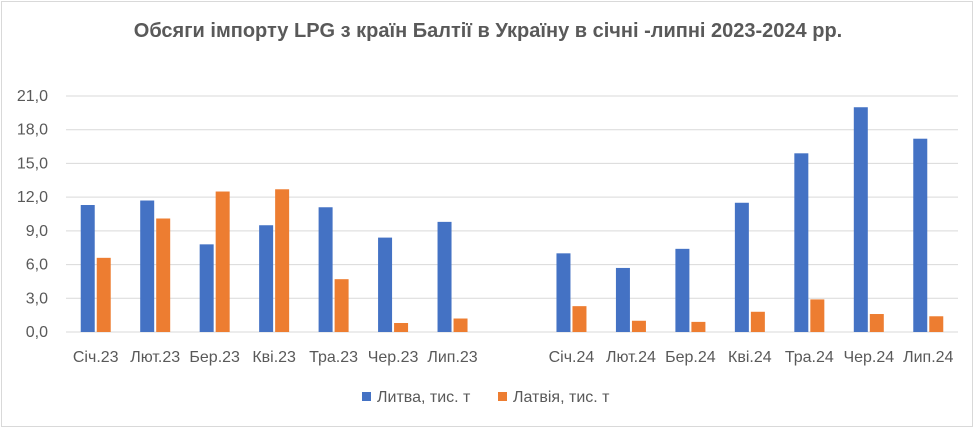 The height and width of the screenshot is (430, 976). What do you see at coordinates (561, 397) in the screenshot?
I see `legend-label: Латвія, тис. т` at bounding box center [561, 397].